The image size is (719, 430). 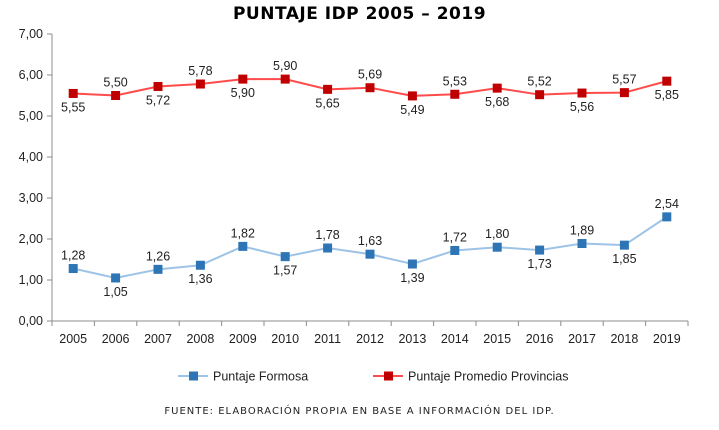 I want to click on x-tick-label: 2014, so click(x=455, y=339).